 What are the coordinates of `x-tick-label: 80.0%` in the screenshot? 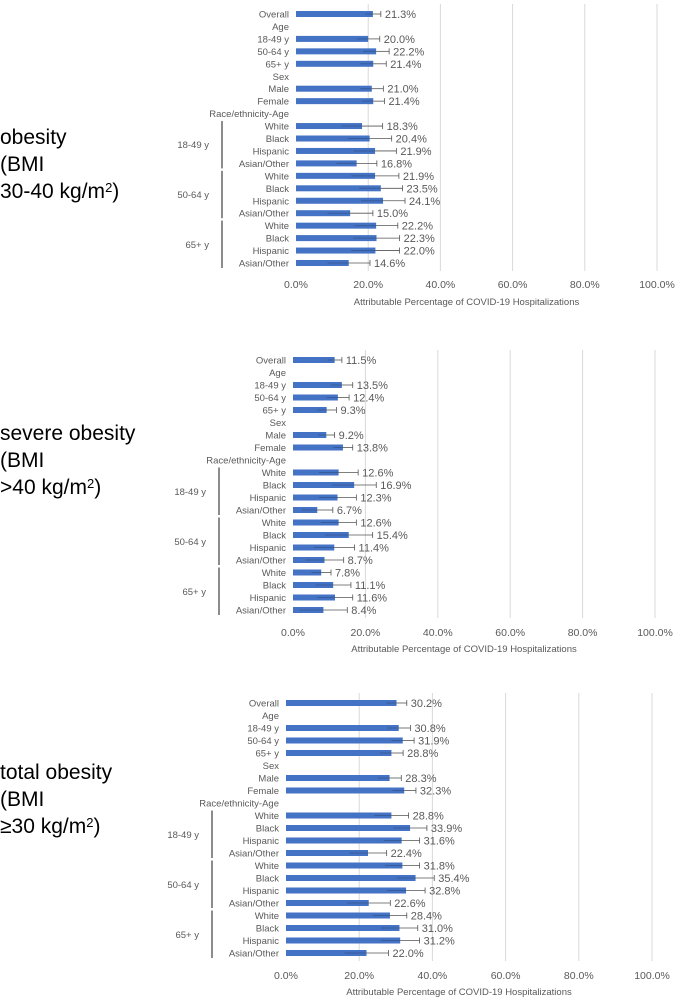 It's located at (583, 633).